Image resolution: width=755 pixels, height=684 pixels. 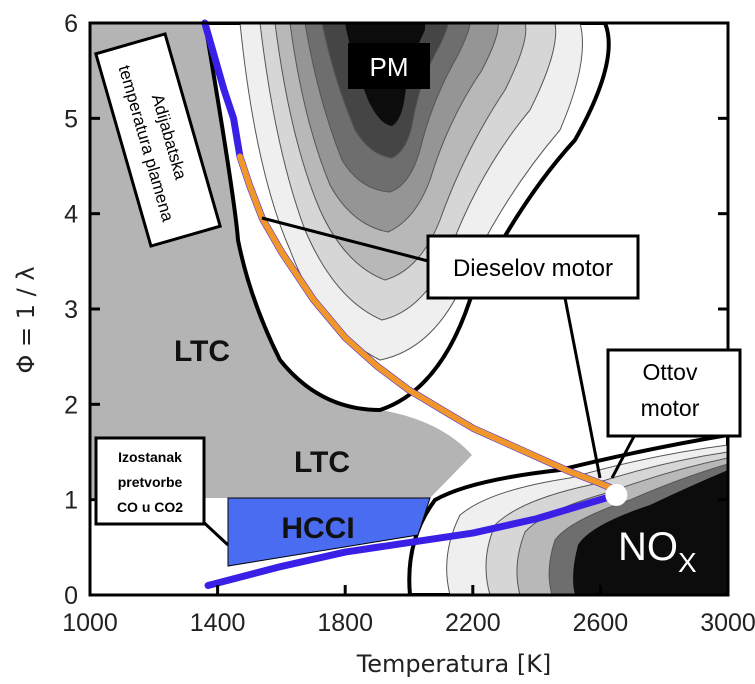 I want to click on x-tick-label-2: 1800, so click(x=345, y=623).